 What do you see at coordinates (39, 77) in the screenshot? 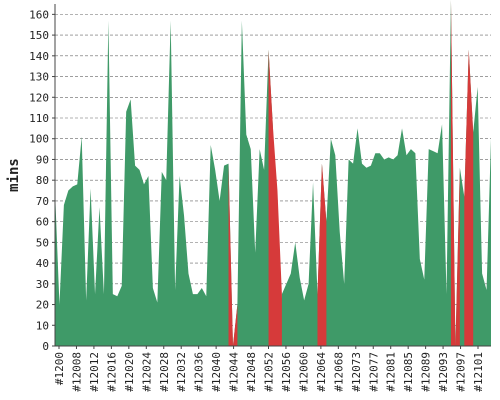
I see `y-tick-130: 130` at bounding box center [39, 77].